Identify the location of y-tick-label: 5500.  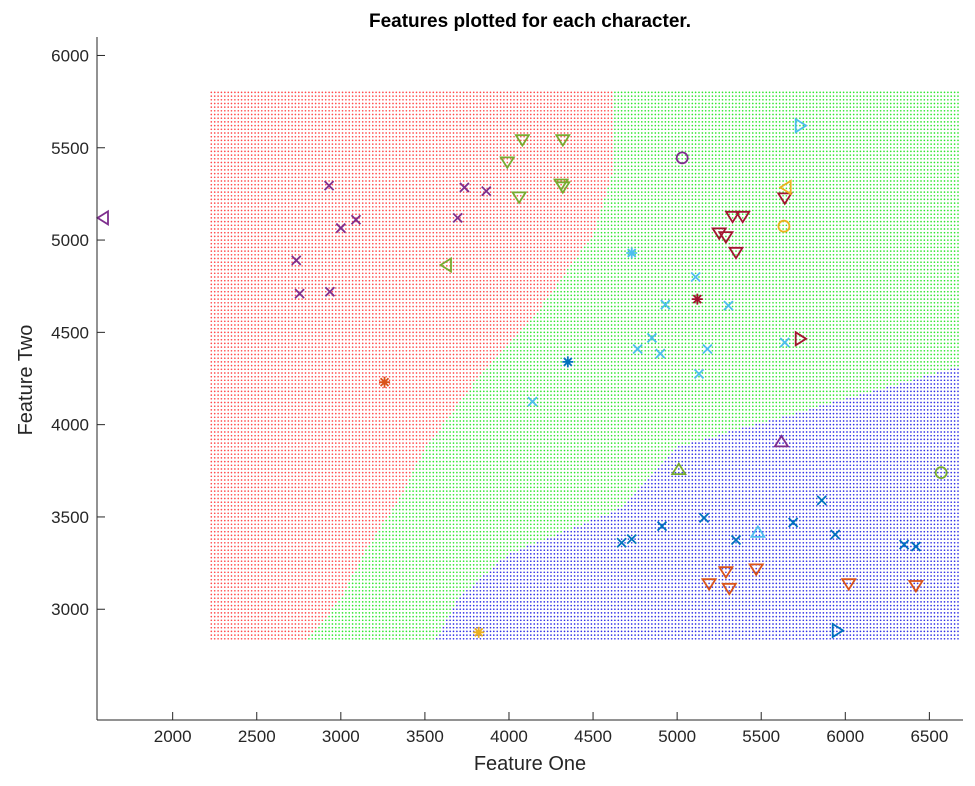
(70, 148).